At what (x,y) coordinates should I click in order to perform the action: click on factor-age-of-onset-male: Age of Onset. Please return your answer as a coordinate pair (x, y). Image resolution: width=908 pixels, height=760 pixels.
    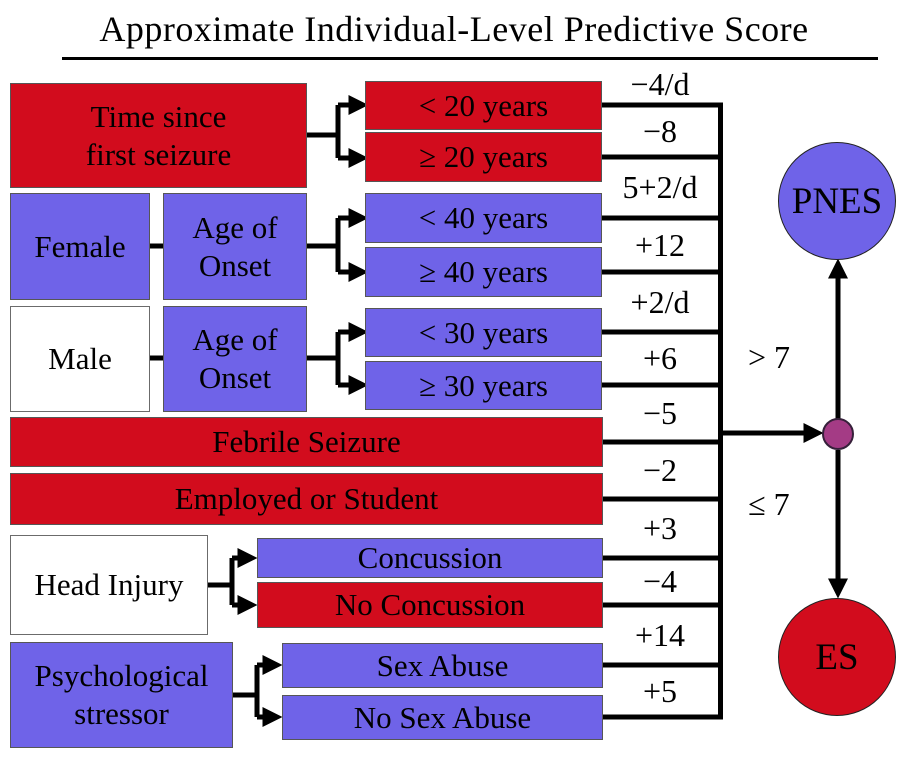
    Looking at the image, I should click on (235, 359).